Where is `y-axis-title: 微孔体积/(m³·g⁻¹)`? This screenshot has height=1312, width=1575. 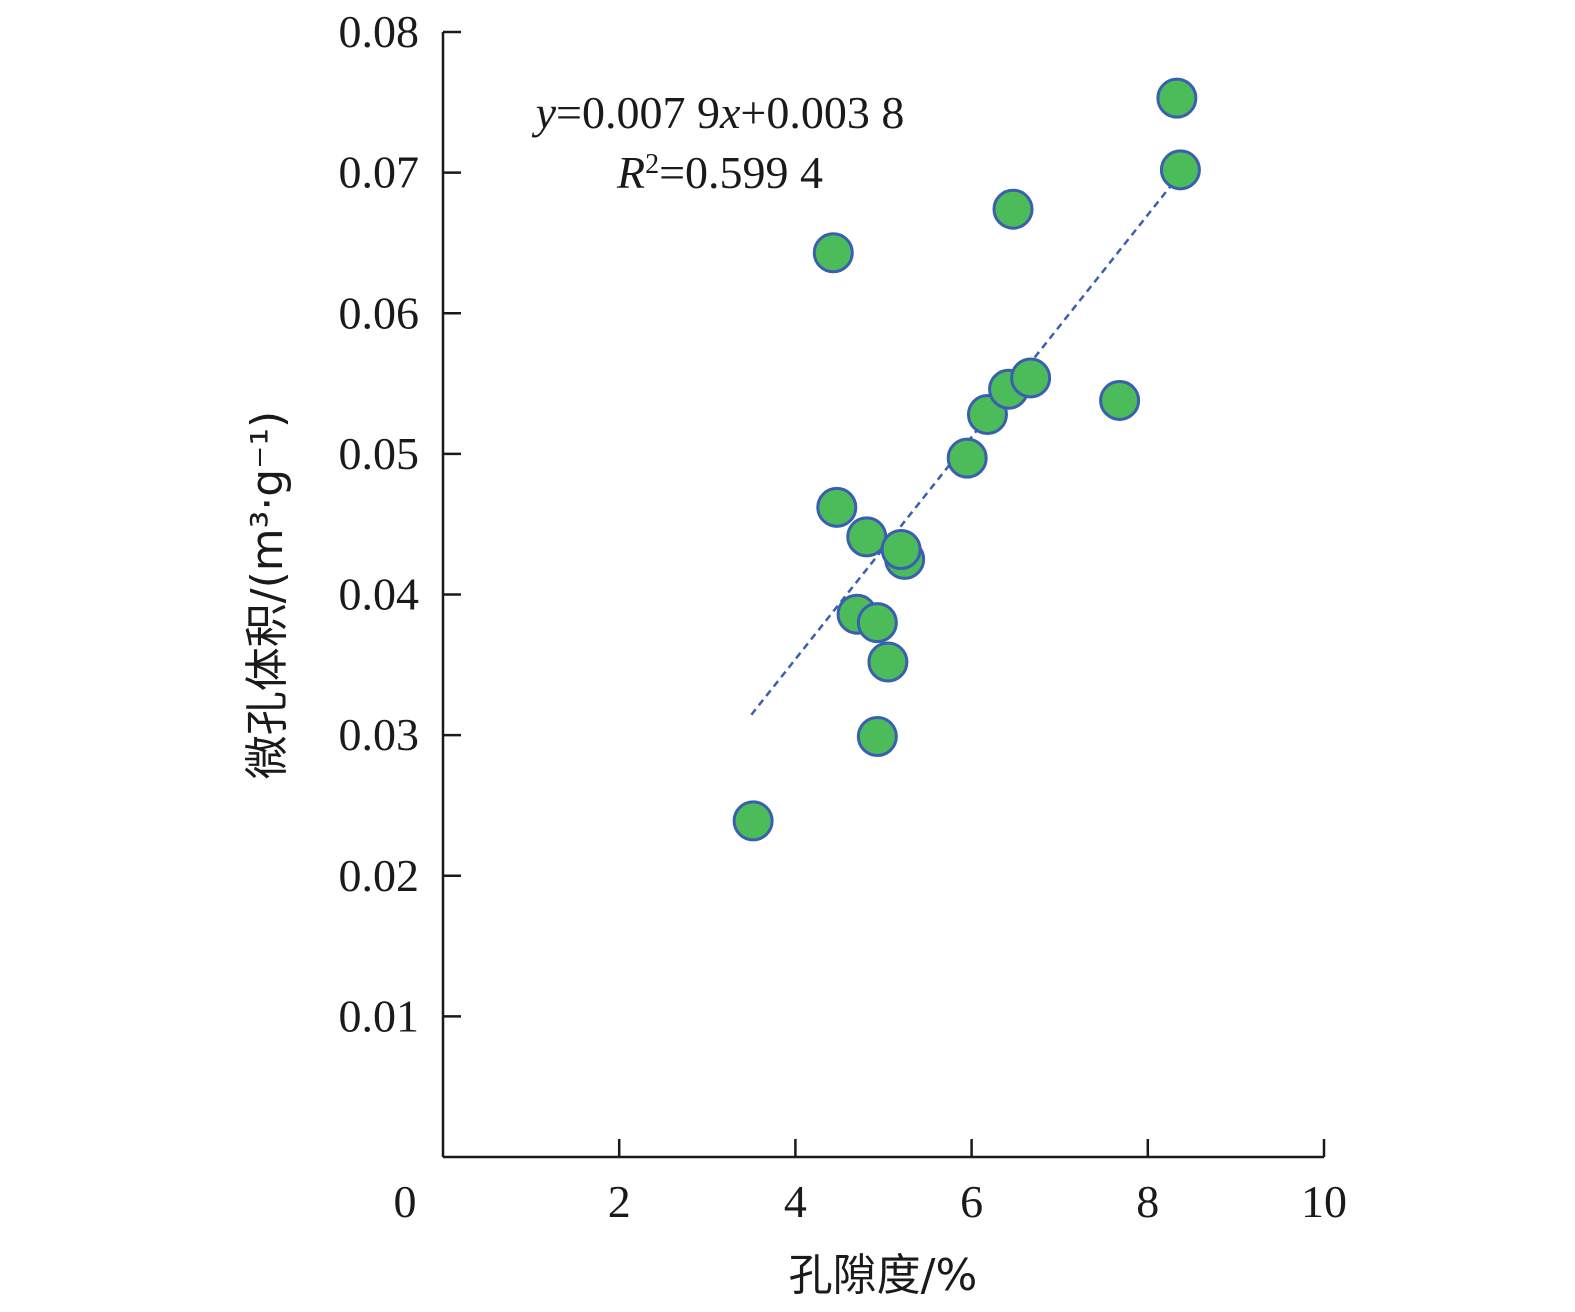
y-axis-title: 微孔体积/(m³·g⁻¹) is located at coordinates (267, 595).